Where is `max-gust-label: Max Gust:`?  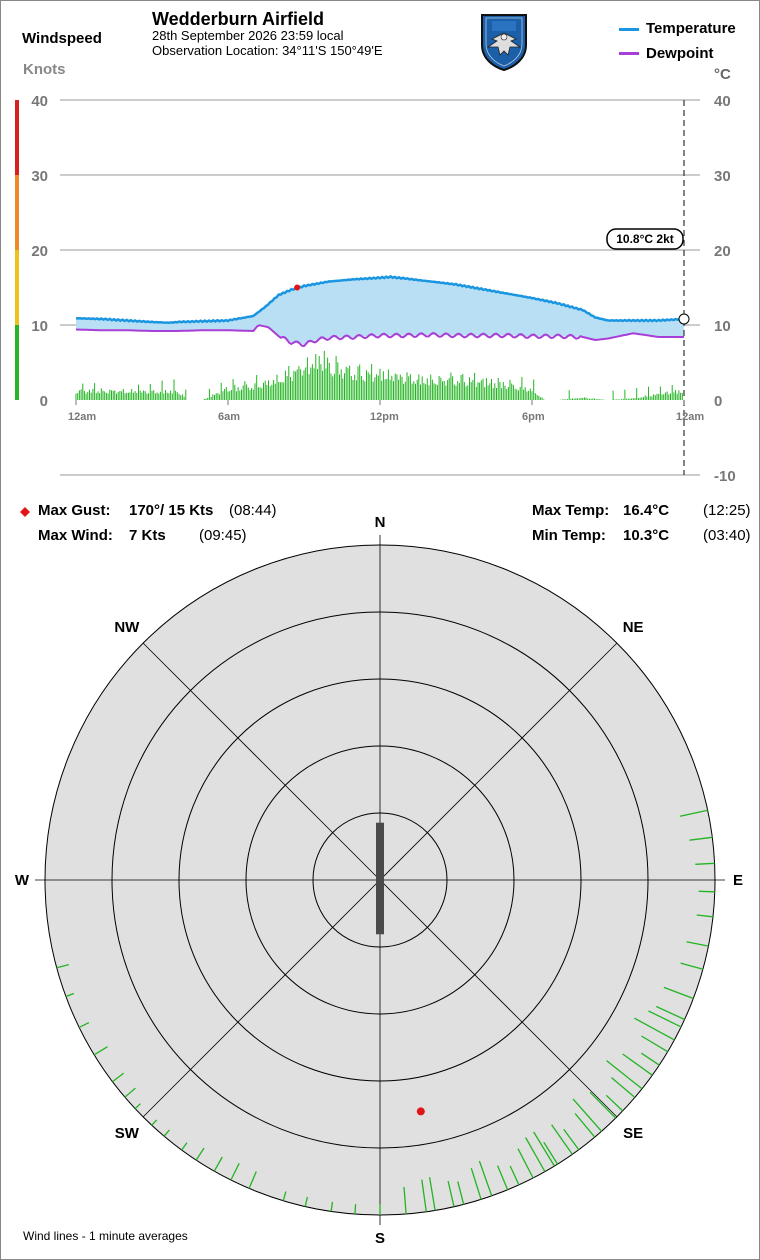
max-gust-label: Max Gust: is located at coordinates (74, 510).